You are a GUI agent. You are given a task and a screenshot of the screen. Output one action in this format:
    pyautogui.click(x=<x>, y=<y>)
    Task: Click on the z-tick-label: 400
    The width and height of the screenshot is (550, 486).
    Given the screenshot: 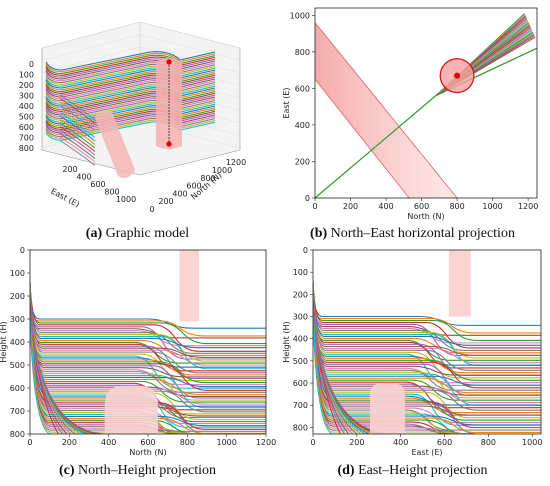 What is the action you would take?
    pyautogui.click(x=26, y=106)
    